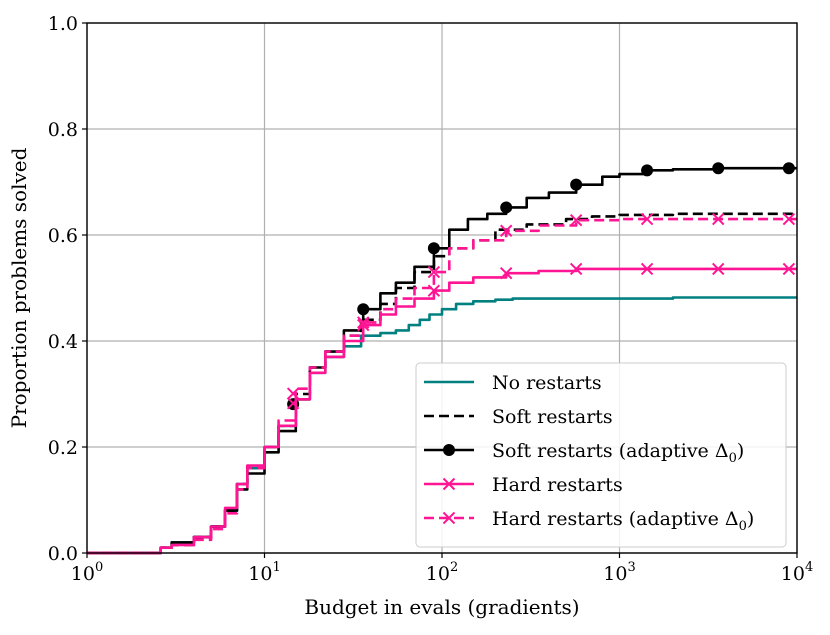 The image size is (830, 635). I want to click on legend-item: No restarts, so click(513, 383).